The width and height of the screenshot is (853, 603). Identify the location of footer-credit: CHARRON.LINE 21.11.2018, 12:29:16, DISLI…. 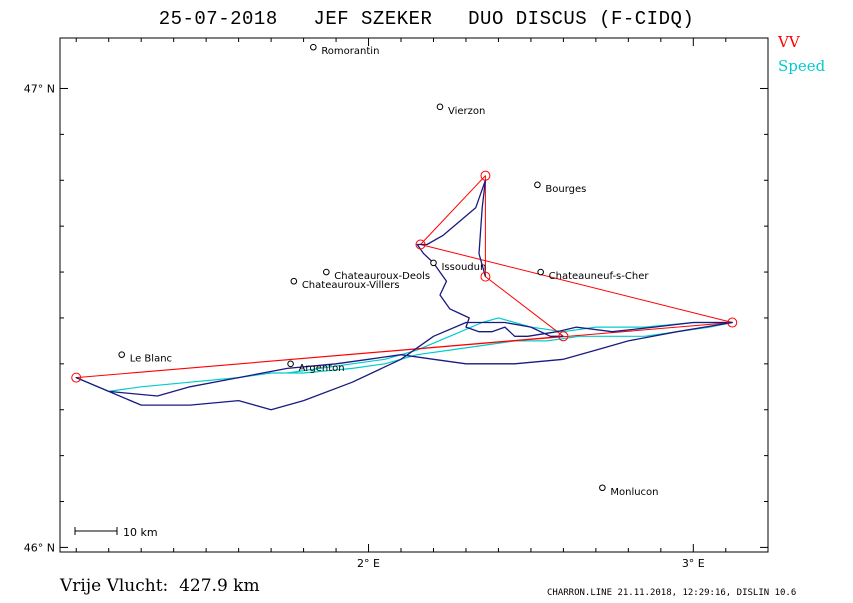
(672, 593).